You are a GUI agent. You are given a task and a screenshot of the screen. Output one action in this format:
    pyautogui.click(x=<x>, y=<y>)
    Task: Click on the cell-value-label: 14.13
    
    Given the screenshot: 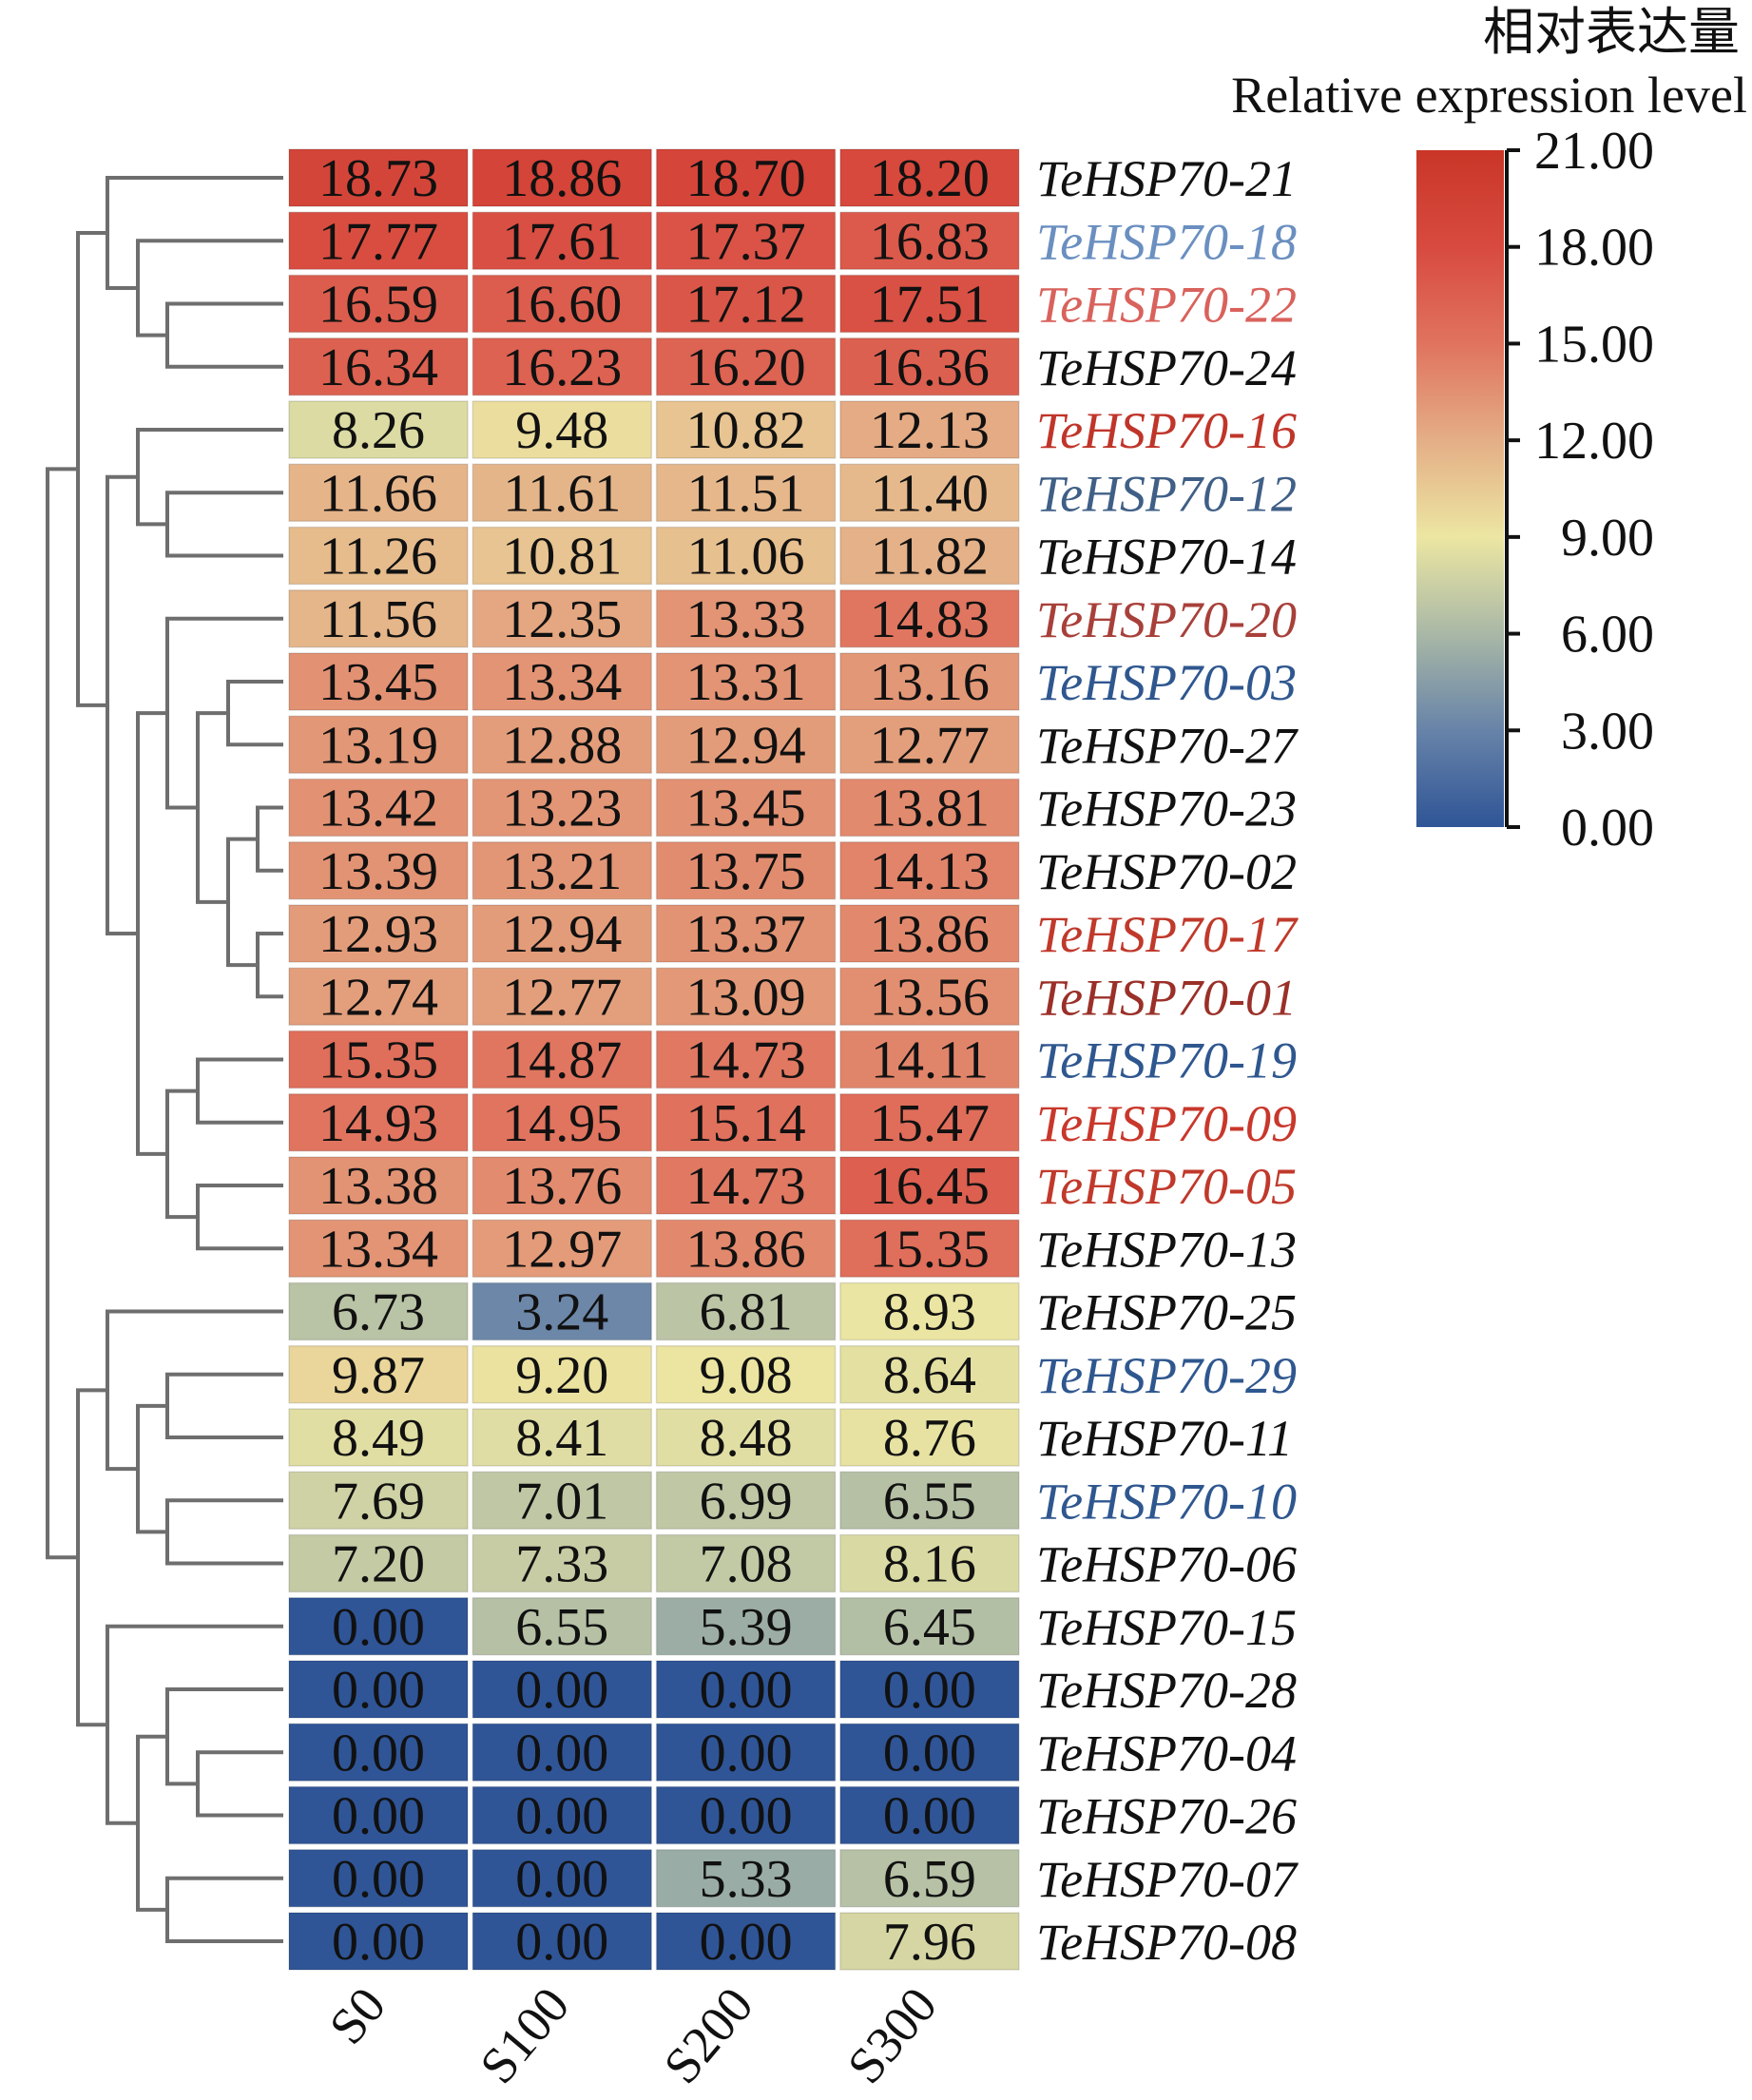 What is the action you would take?
    pyautogui.click(x=930, y=871)
    